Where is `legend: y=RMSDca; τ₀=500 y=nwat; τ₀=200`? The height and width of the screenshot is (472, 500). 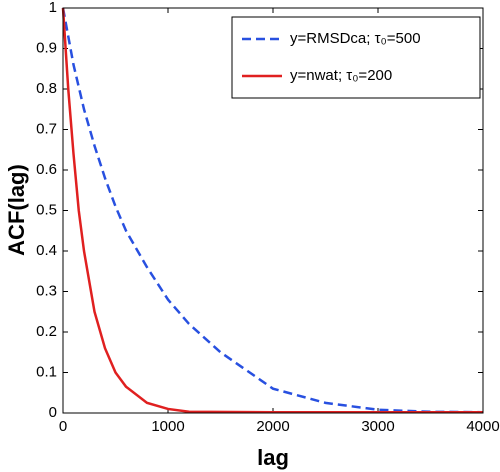
legend: y=RMSDca; τ₀=500 y=nwat; τ₀=200 is located at coordinates (356, 57).